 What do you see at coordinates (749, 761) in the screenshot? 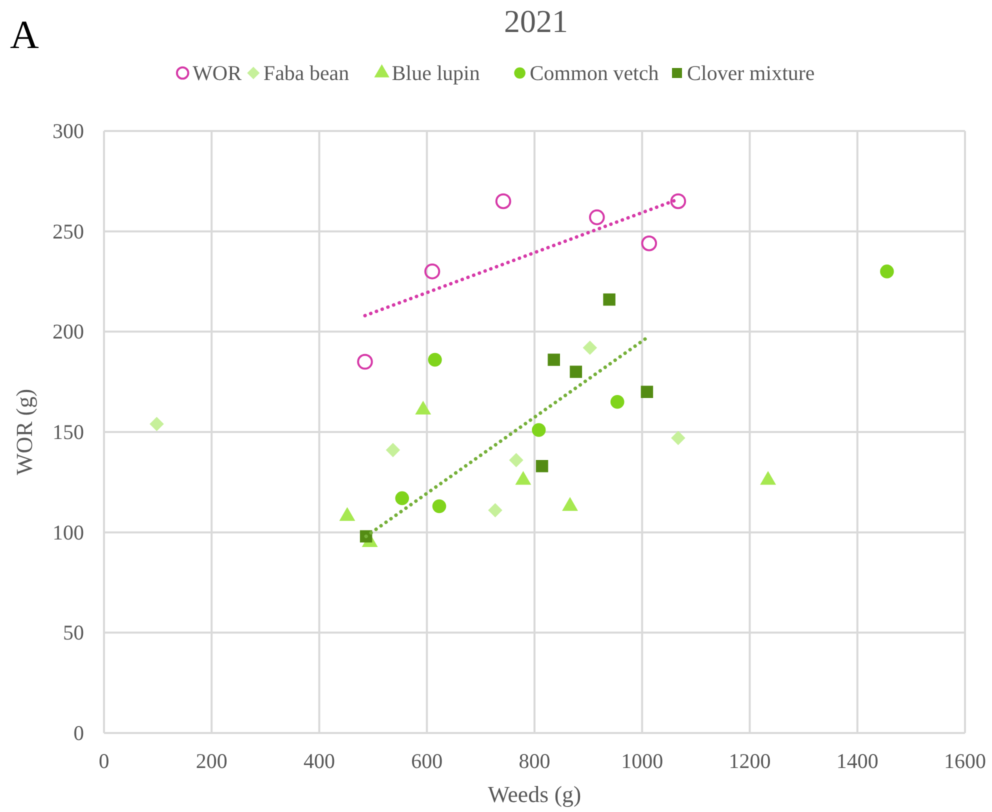
I see `x-tick-label: 1200` at bounding box center [749, 761].